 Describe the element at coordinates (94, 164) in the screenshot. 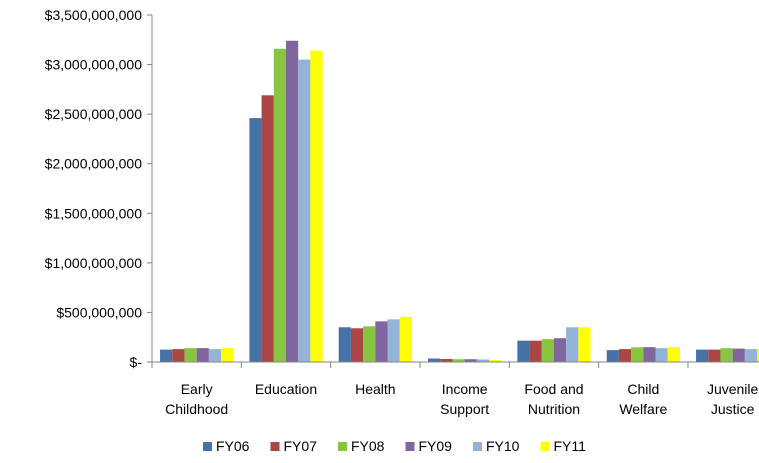

I see `y-tick-label: $2,000,000,000` at that location.